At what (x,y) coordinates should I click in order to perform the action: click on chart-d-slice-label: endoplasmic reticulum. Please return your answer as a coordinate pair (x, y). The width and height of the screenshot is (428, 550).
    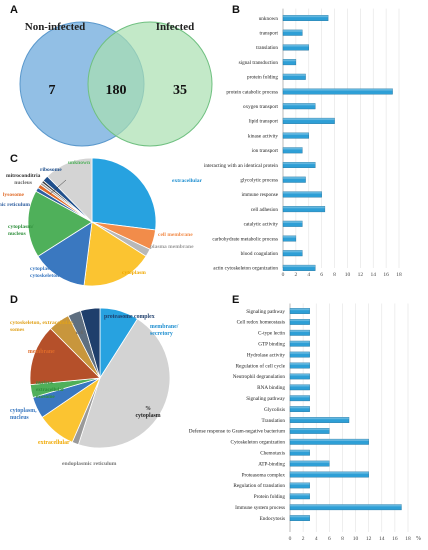
    Looking at the image, I should click on (89, 464).